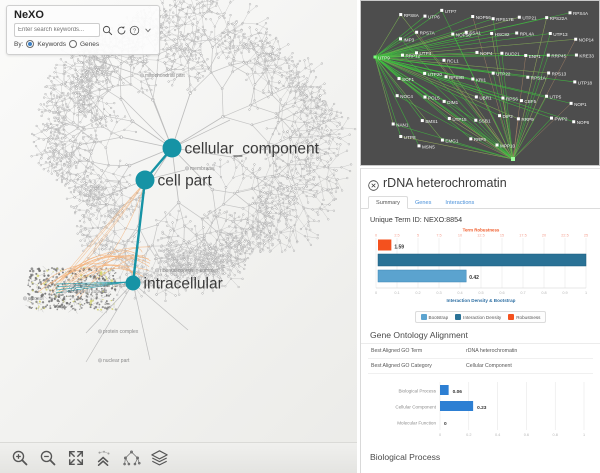  I want to click on legend-swatch-interaction-density, so click(458, 317).